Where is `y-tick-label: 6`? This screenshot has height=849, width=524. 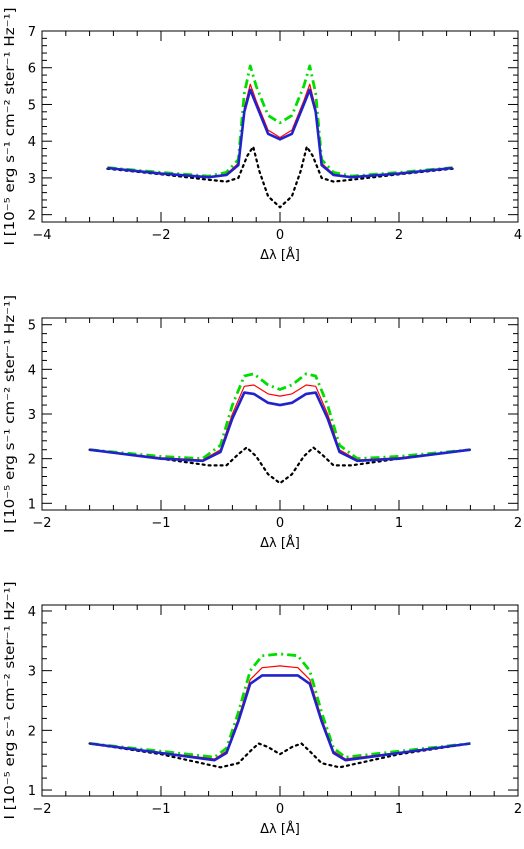
y-tick-label: 6 is located at coordinates (32, 69).